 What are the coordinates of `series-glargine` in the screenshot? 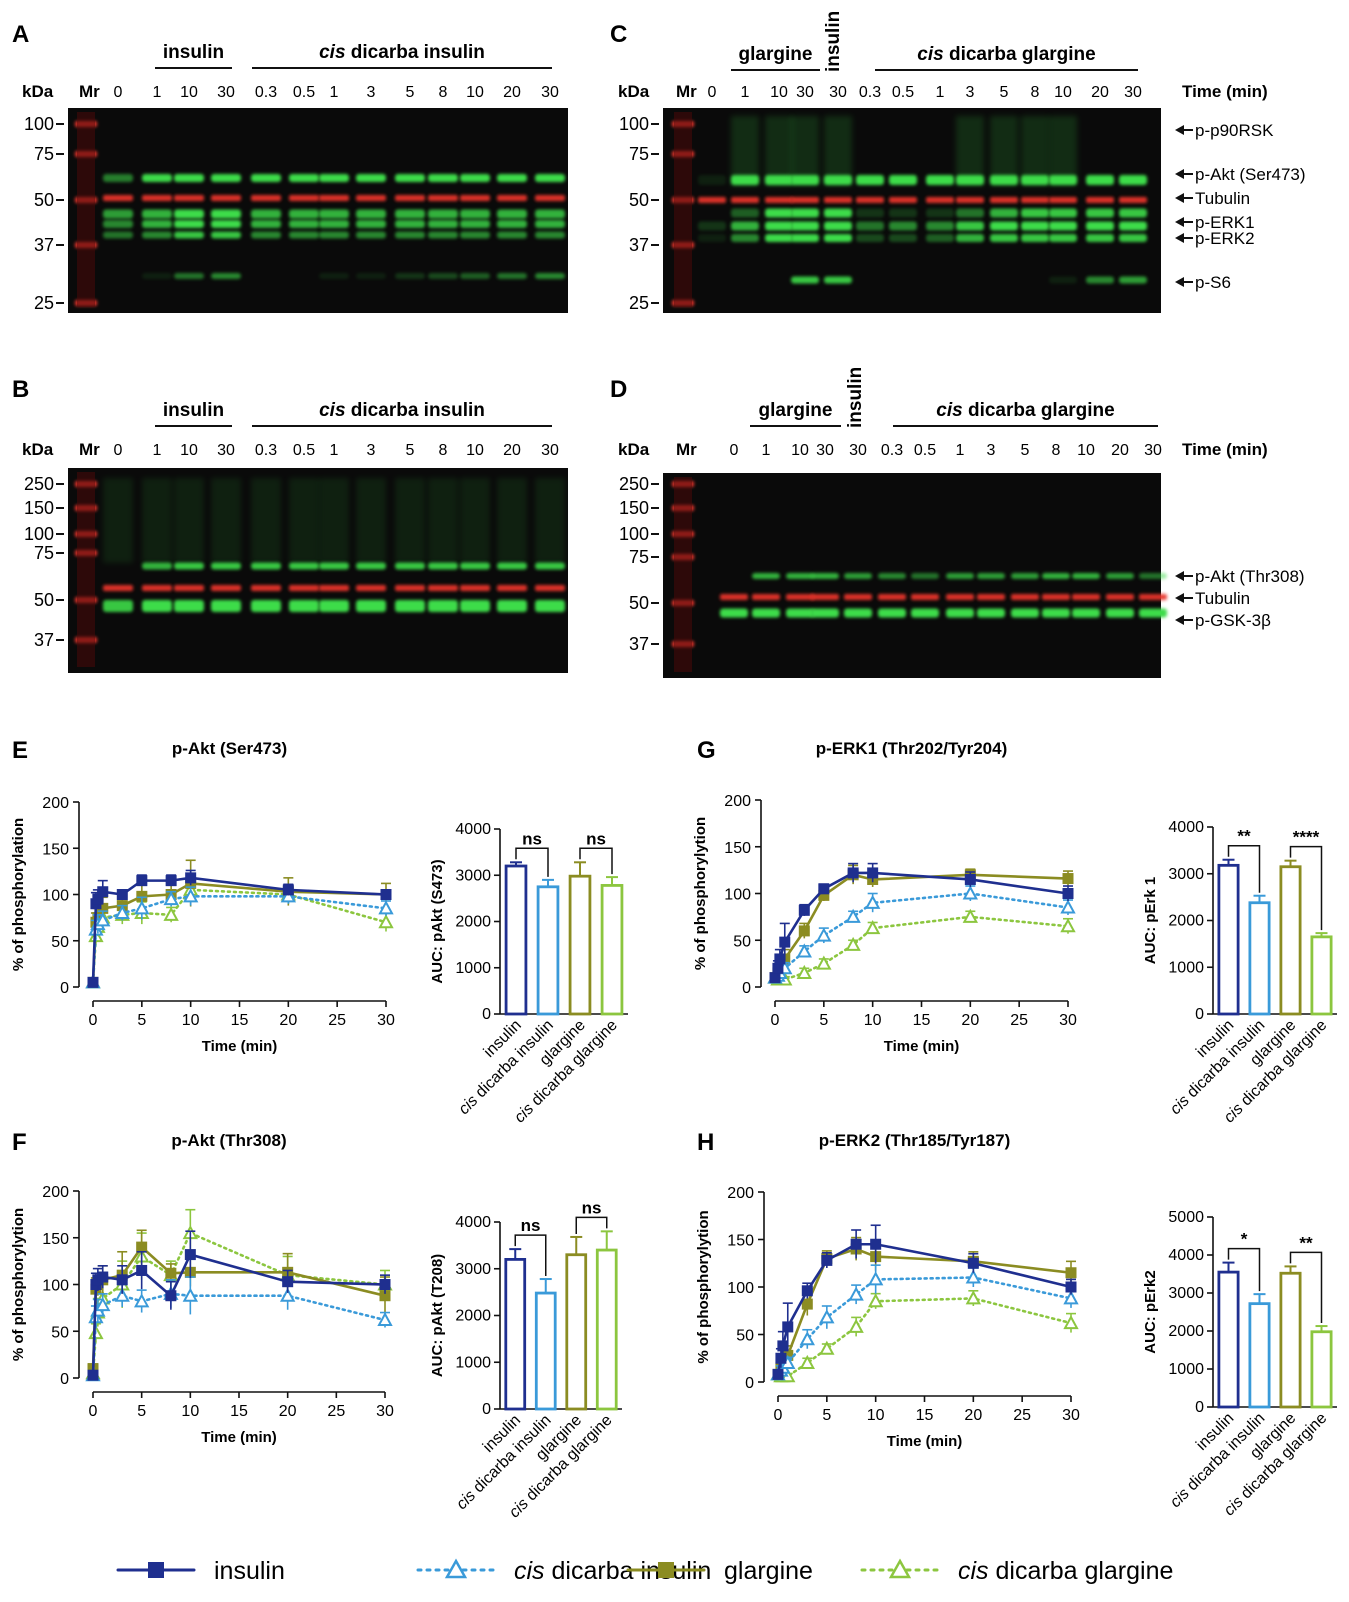 It's located at (239, 923).